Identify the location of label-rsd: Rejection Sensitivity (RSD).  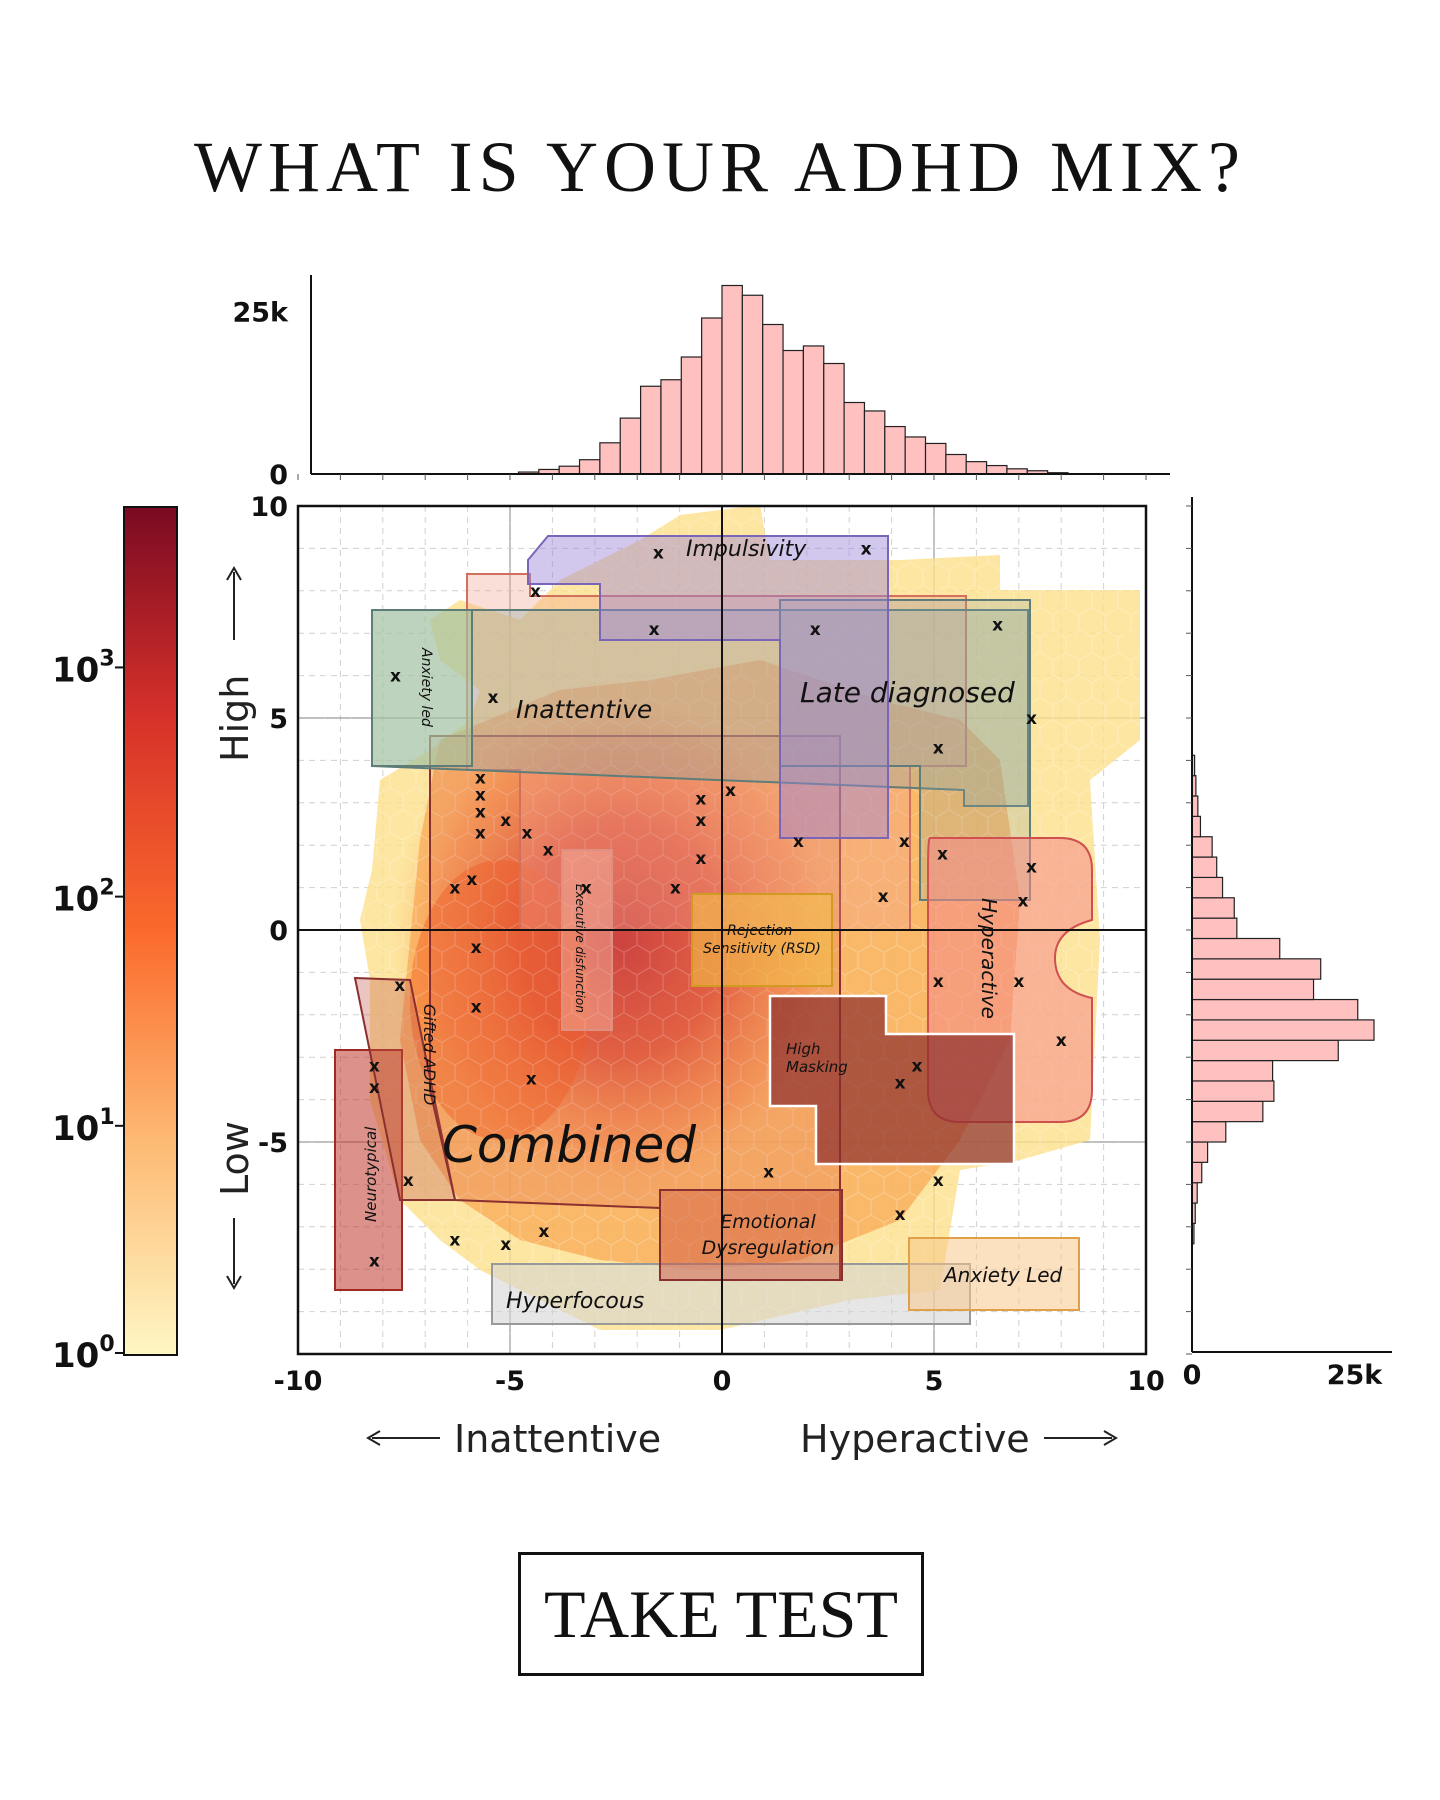
(762, 940).